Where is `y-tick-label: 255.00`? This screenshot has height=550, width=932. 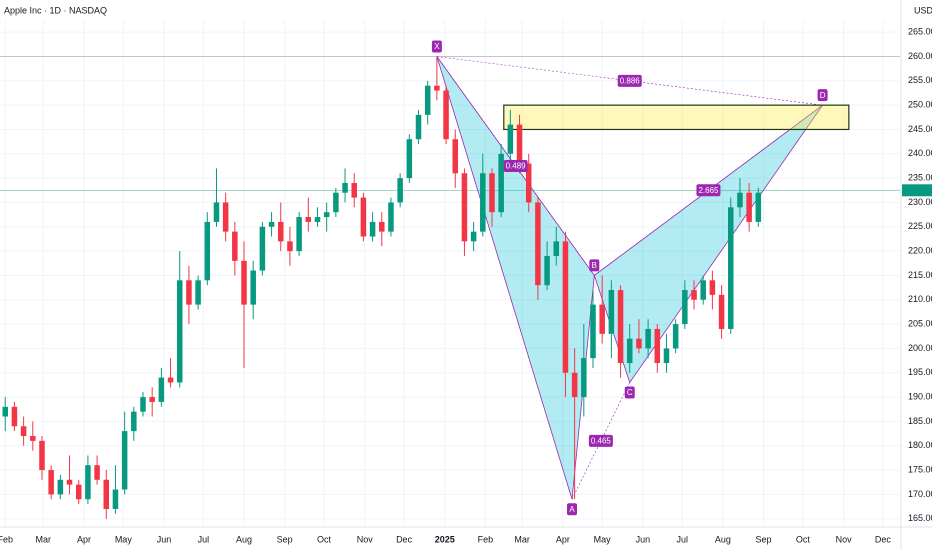
y-tick-label: 255.00 is located at coordinates (920, 80).